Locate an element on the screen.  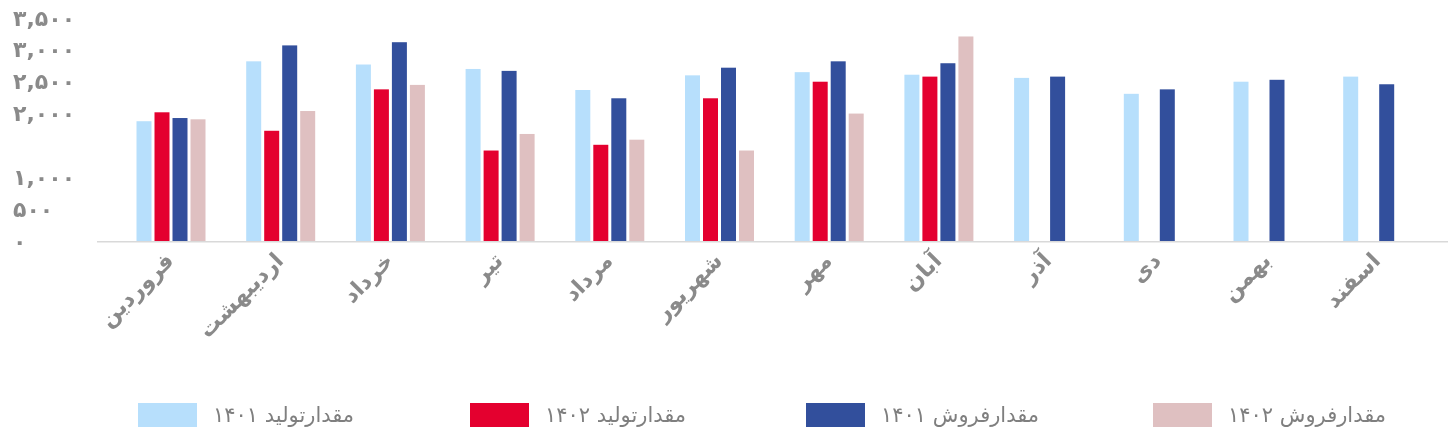
x-tick-label: بهمن is located at coordinates (1247, 277).